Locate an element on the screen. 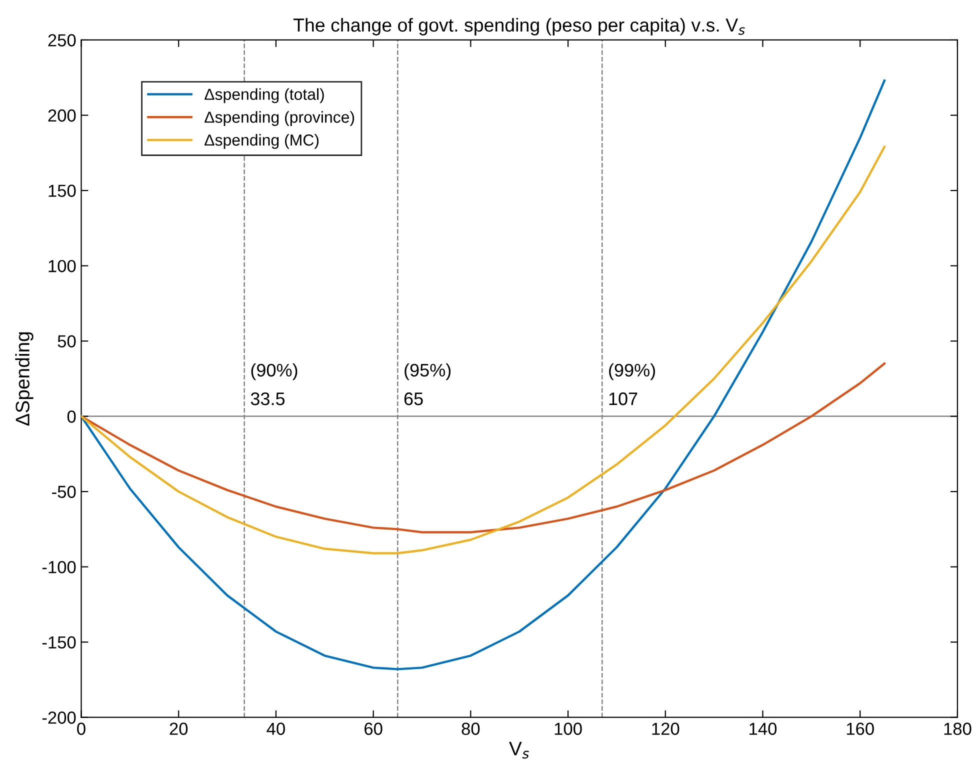 The height and width of the screenshot is (784, 979). x-tick-label: 80 is located at coordinates (471, 728).